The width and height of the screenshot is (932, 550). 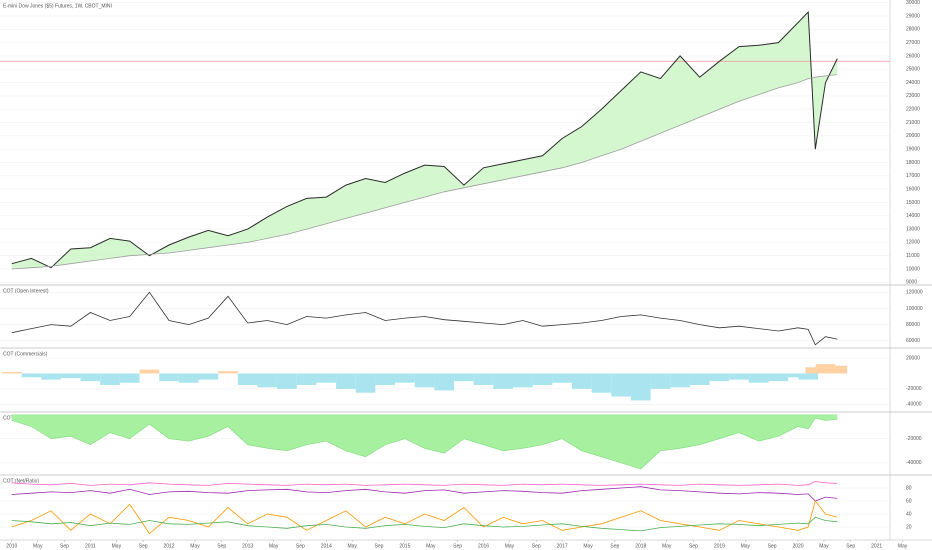 I want to click on y-tick-label: 30000, so click(x=913, y=3).